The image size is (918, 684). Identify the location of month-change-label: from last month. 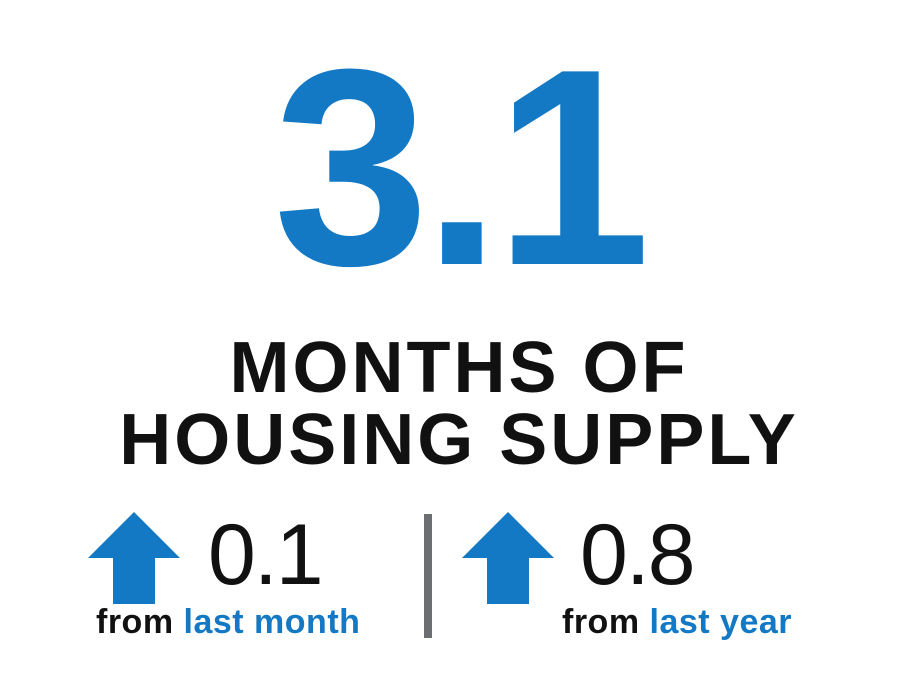
(228, 622).